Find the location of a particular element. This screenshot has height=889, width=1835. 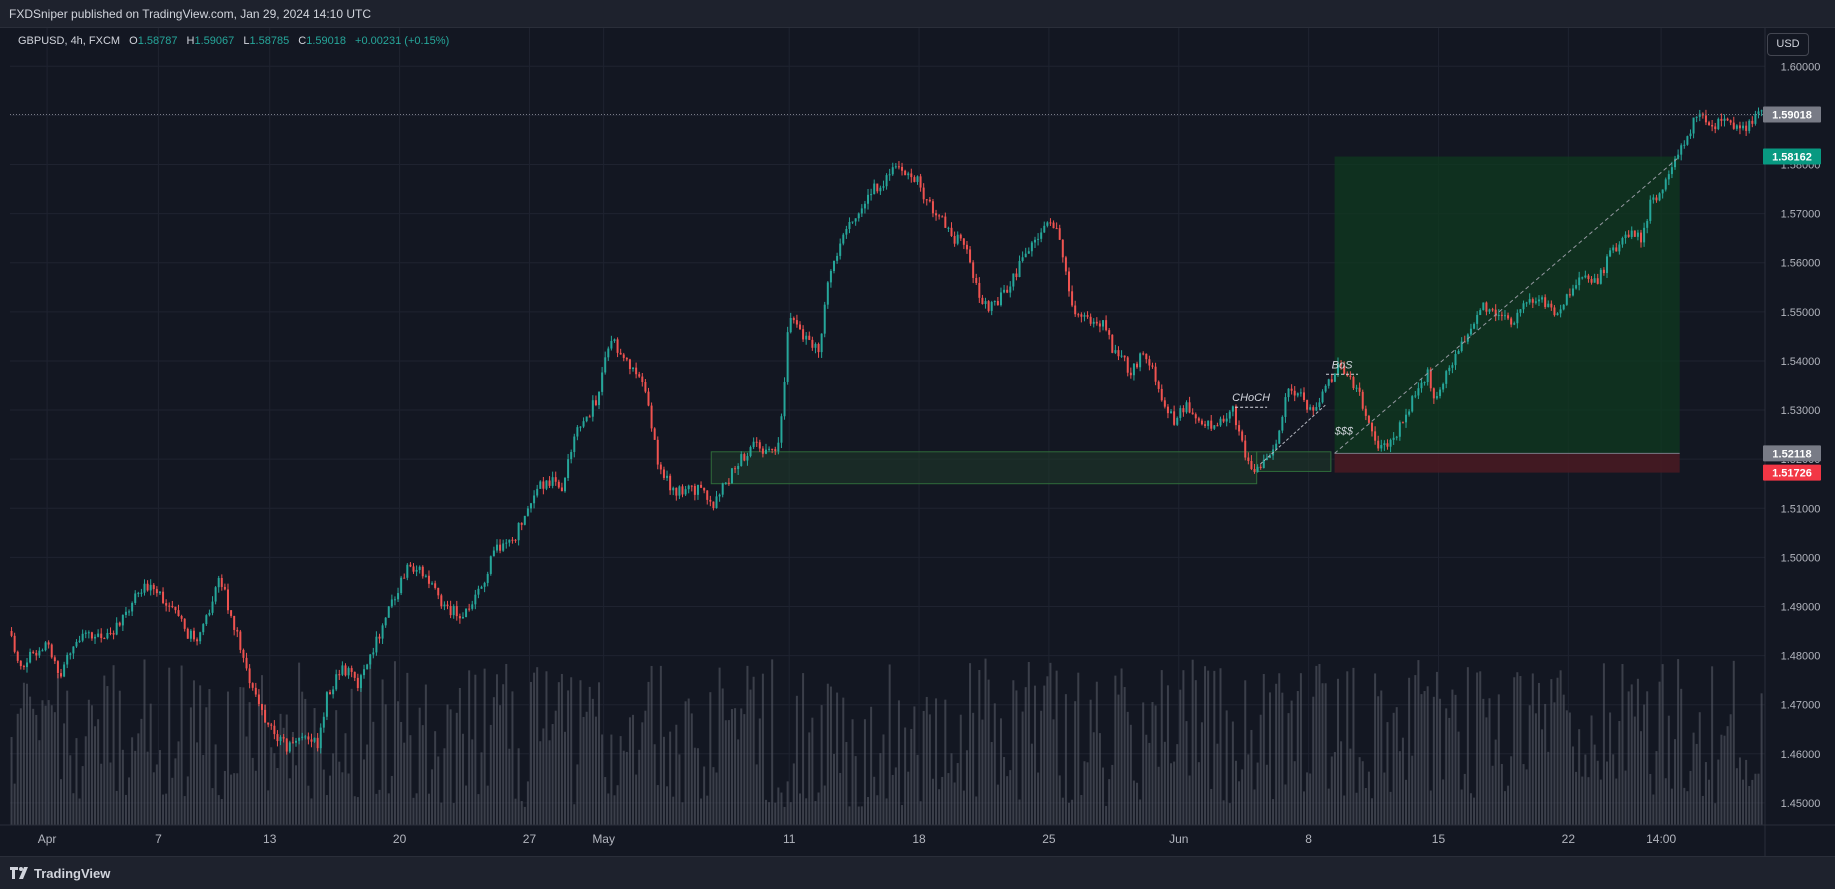

annotation-label: $$$ is located at coordinates (1344, 432).